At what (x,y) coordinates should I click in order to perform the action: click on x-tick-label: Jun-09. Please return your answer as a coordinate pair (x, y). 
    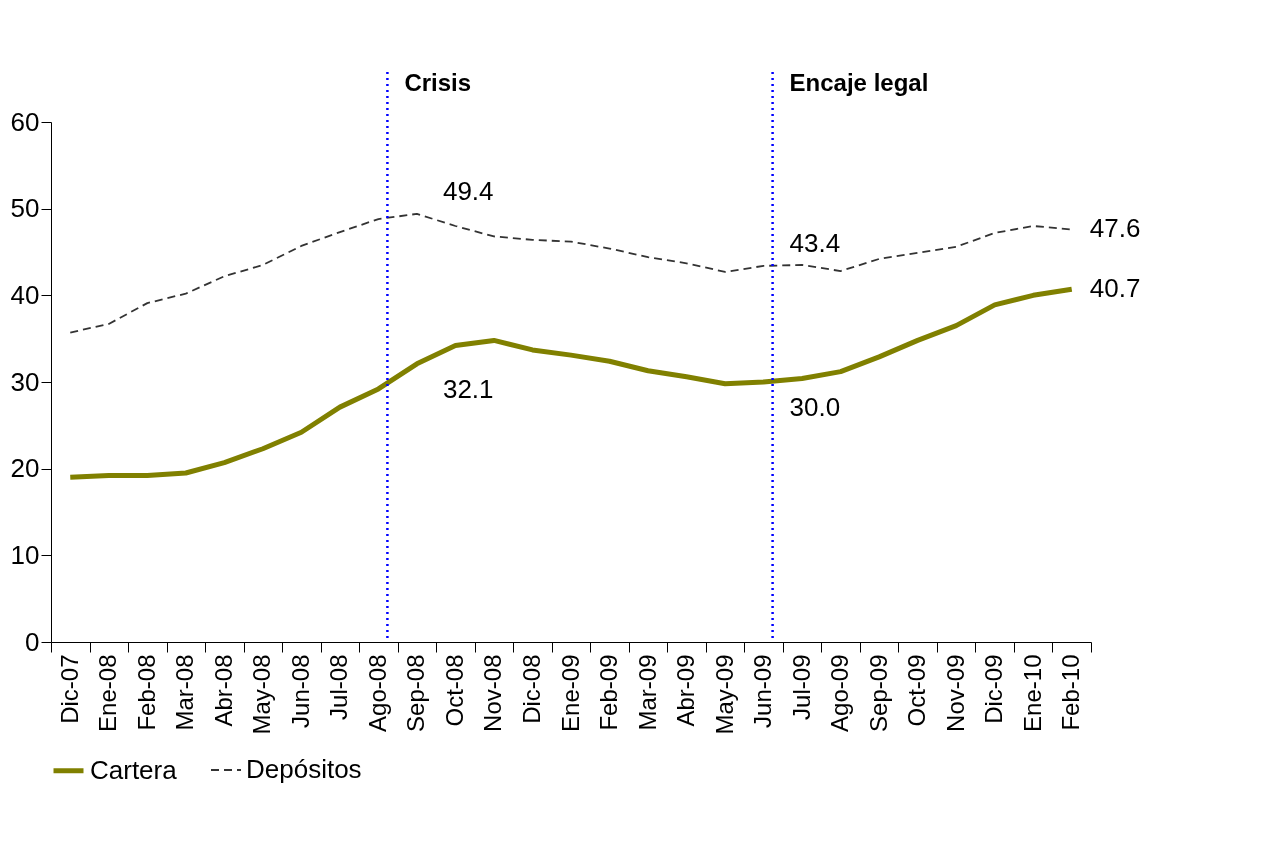
    Looking at the image, I should click on (763, 691).